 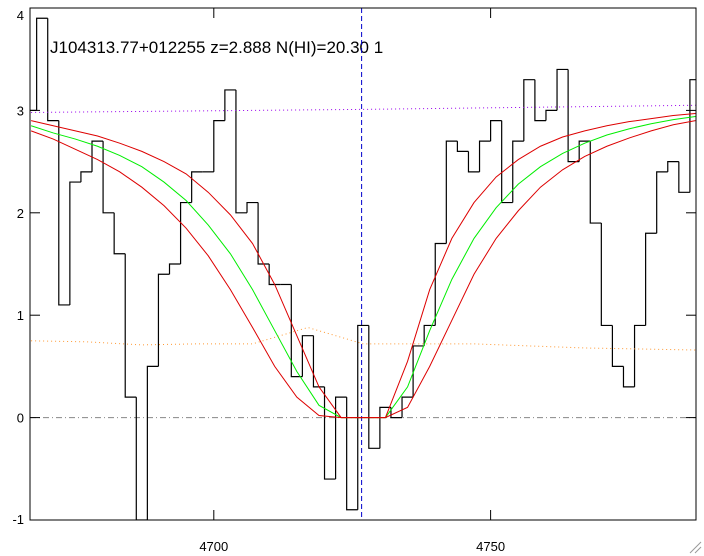 I want to click on x-tick-label: 4700, so click(x=213, y=546).